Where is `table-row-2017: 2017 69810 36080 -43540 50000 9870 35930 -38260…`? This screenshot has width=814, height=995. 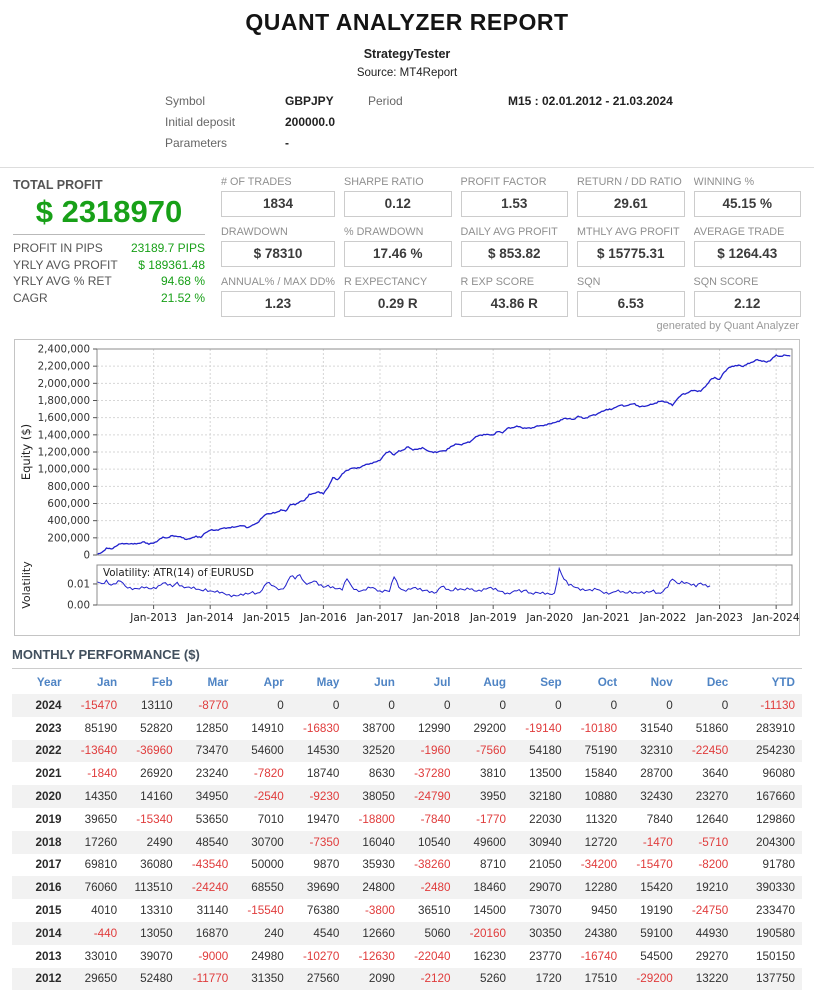
table-row-2017: 2017 69810 36080 -43540 50000 9870 35930 -38260… is located at coordinates (407, 865).